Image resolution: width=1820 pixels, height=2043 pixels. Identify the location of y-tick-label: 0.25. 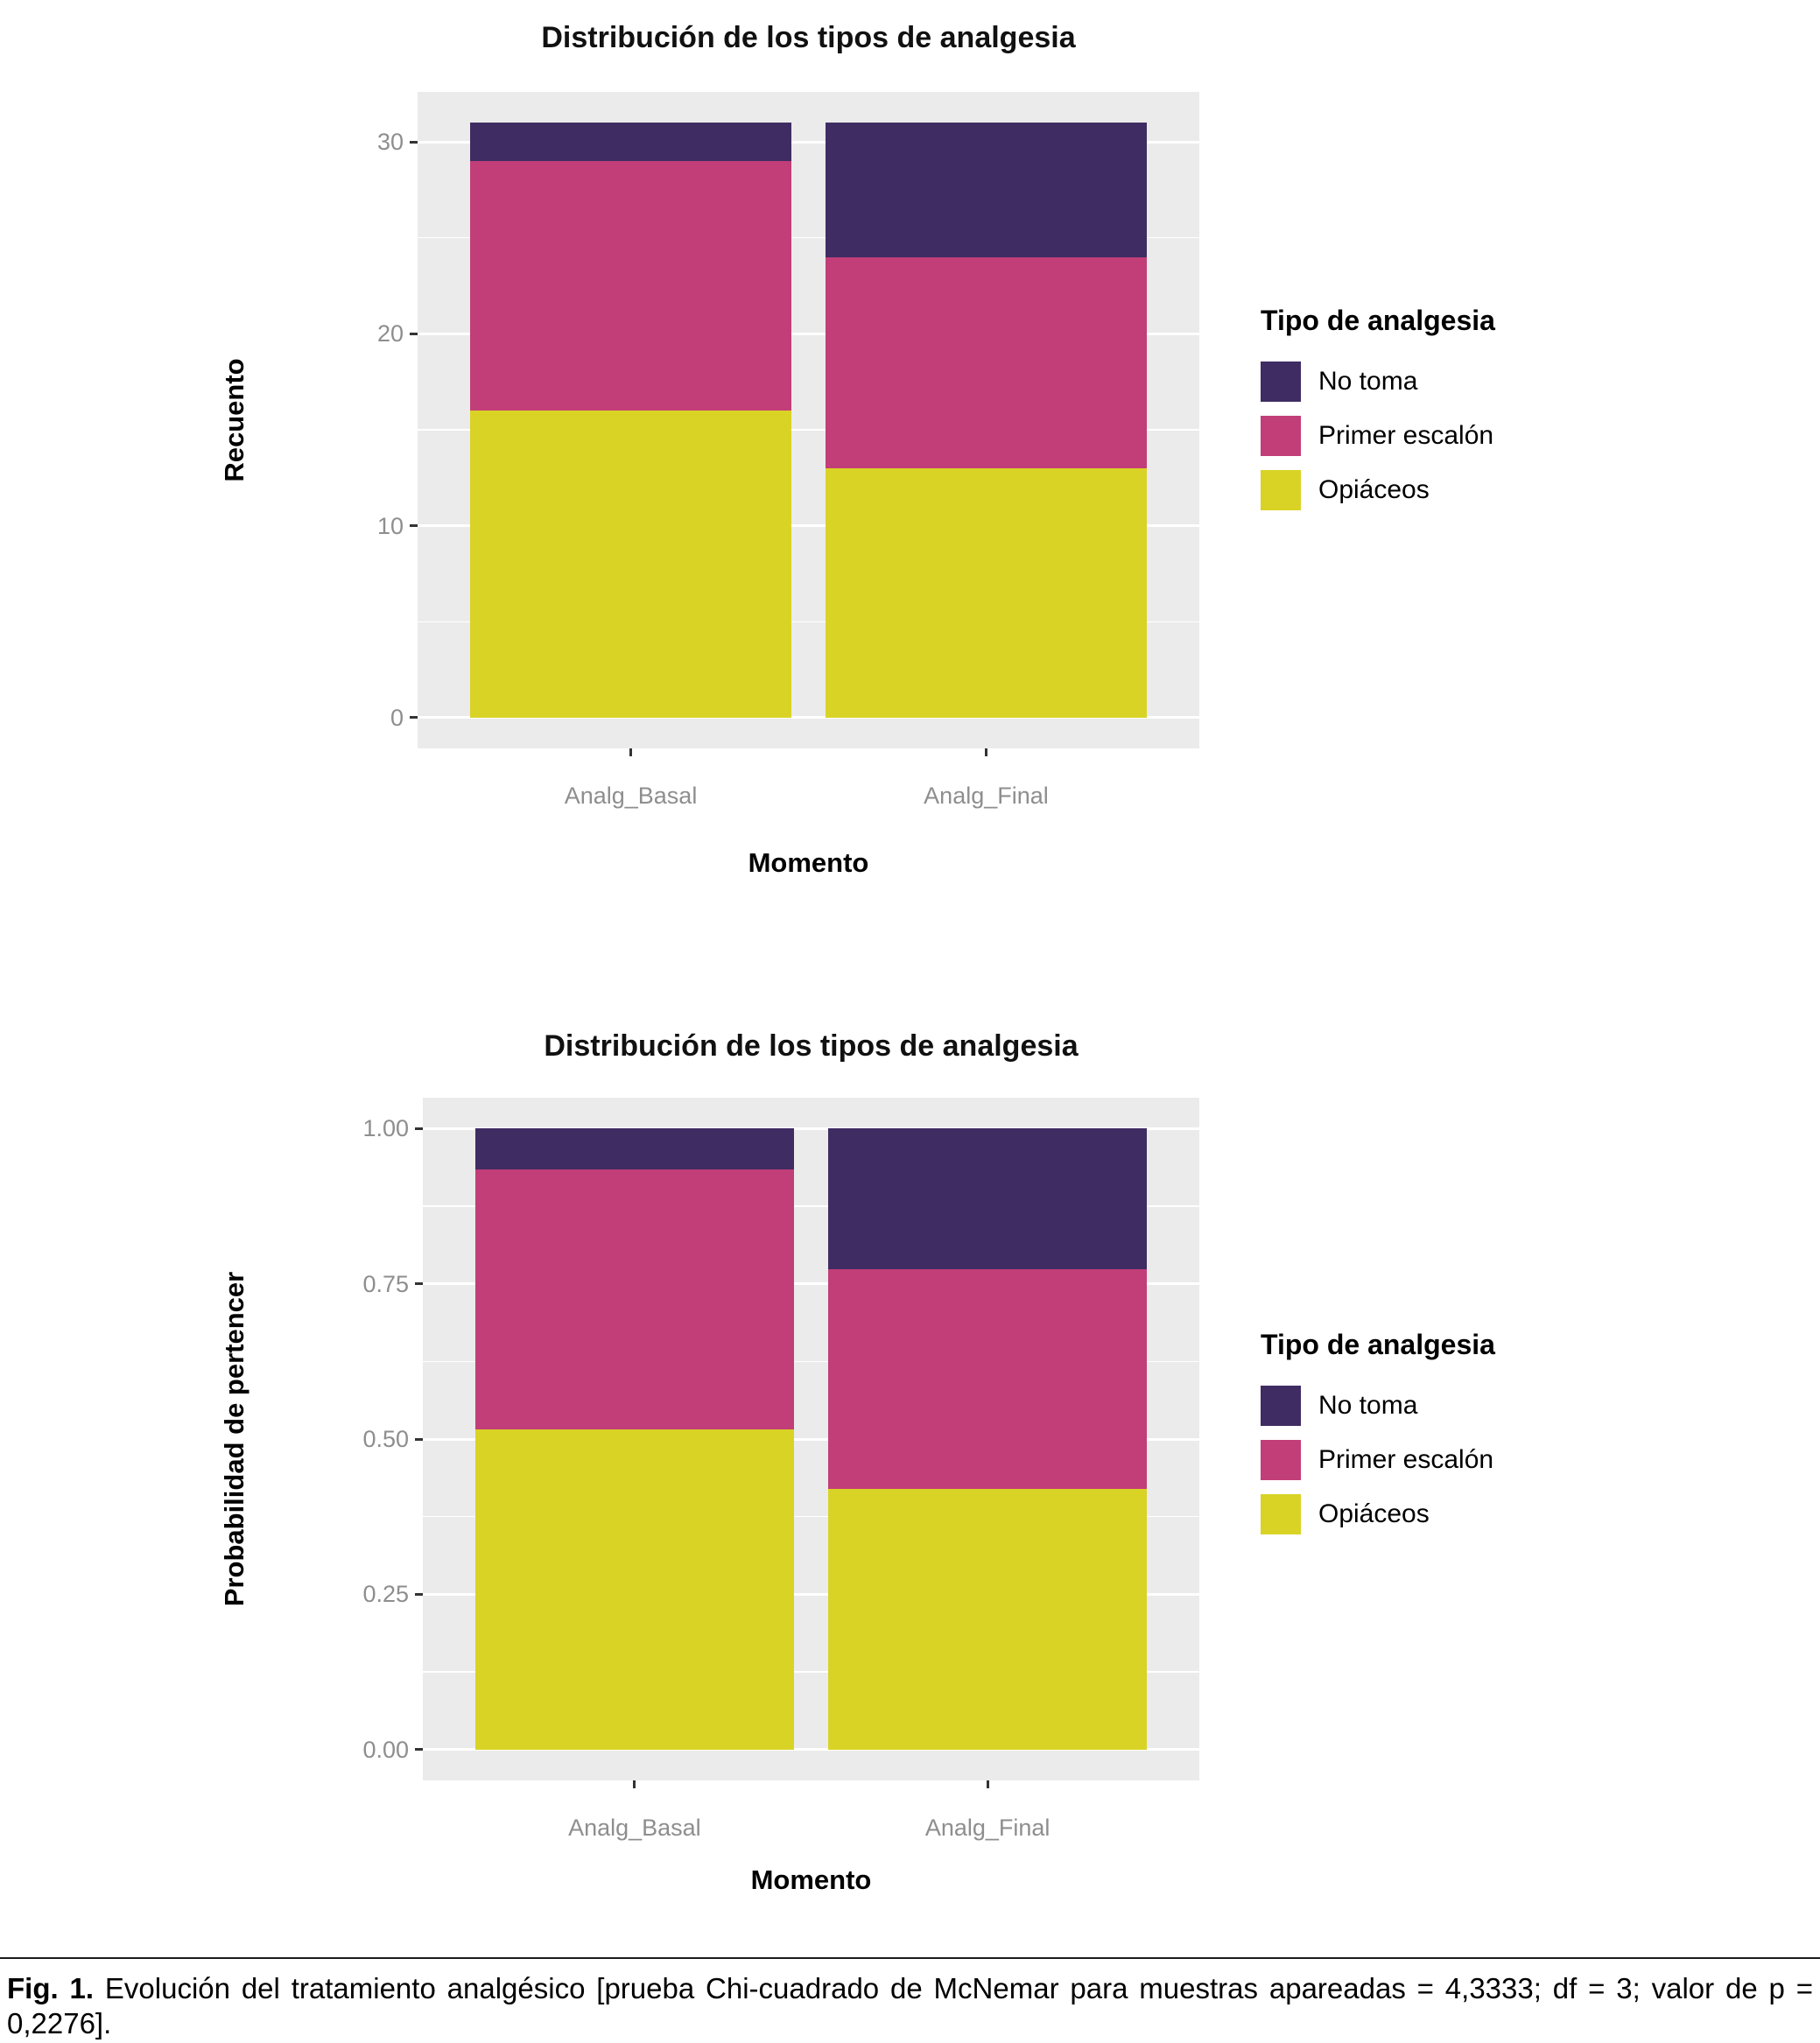
(385, 1594).